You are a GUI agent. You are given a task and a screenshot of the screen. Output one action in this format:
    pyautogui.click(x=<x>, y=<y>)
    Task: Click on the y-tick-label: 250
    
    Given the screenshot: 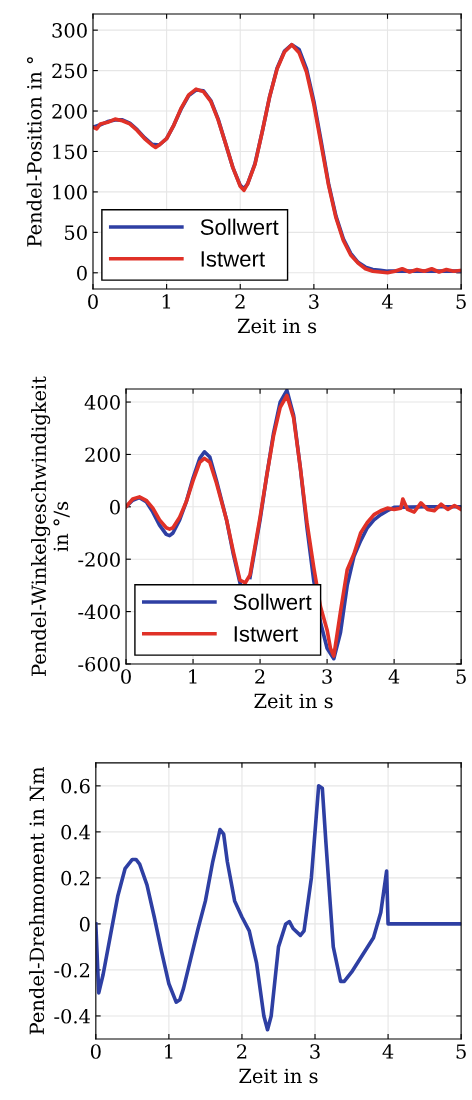 What is the action you would take?
    pyautogui.click(x=69, y=71)
    